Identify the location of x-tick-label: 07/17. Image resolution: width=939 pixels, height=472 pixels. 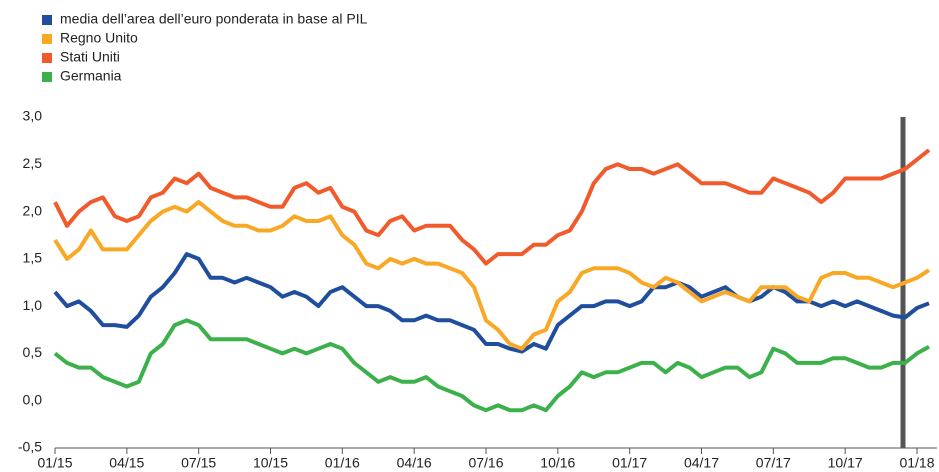
(773, 463).